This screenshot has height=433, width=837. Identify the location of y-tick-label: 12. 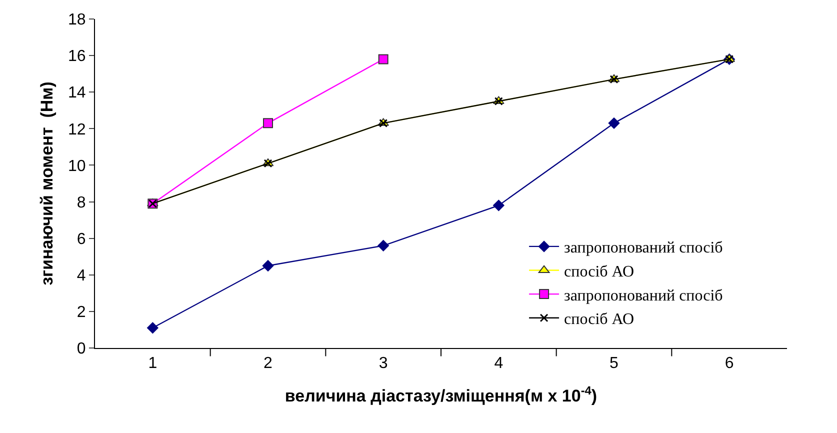
(77, 129).